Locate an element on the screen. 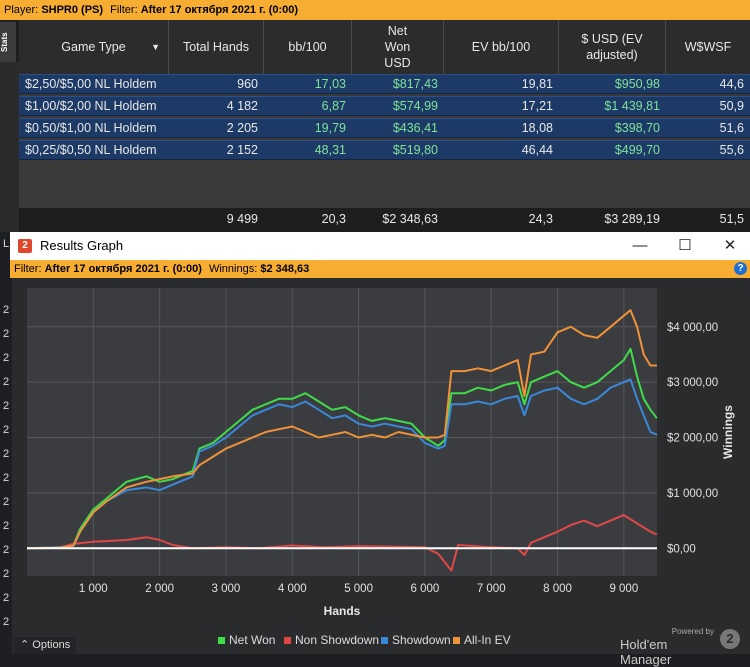 This screenshot has height=667, width=750. brand-footer: Powered by Hold'em Manager 2 is located at coordinates (680, 646).